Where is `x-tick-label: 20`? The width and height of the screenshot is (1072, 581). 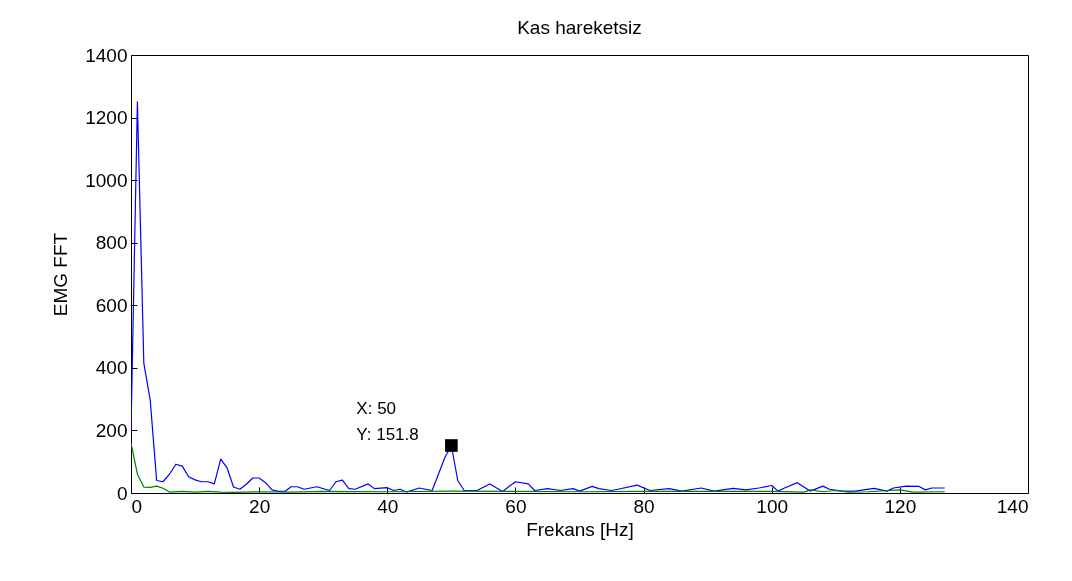 x-tick-label: 20 is located at coordinates (260, 506).